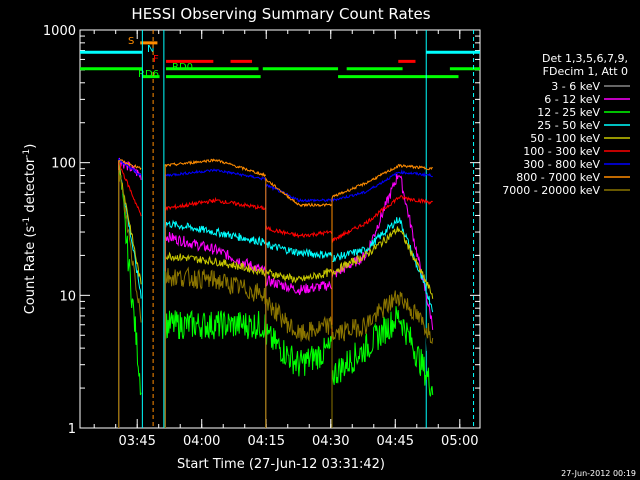 This screenshot has height=480, width=640. I want to click on y-axis-label-sup1: -1, so click(27, 221).